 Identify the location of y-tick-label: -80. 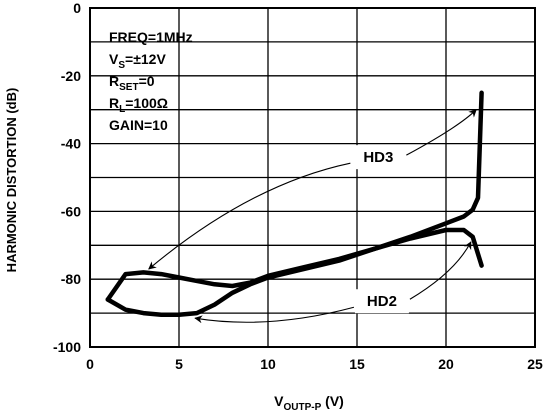
(71, 279).